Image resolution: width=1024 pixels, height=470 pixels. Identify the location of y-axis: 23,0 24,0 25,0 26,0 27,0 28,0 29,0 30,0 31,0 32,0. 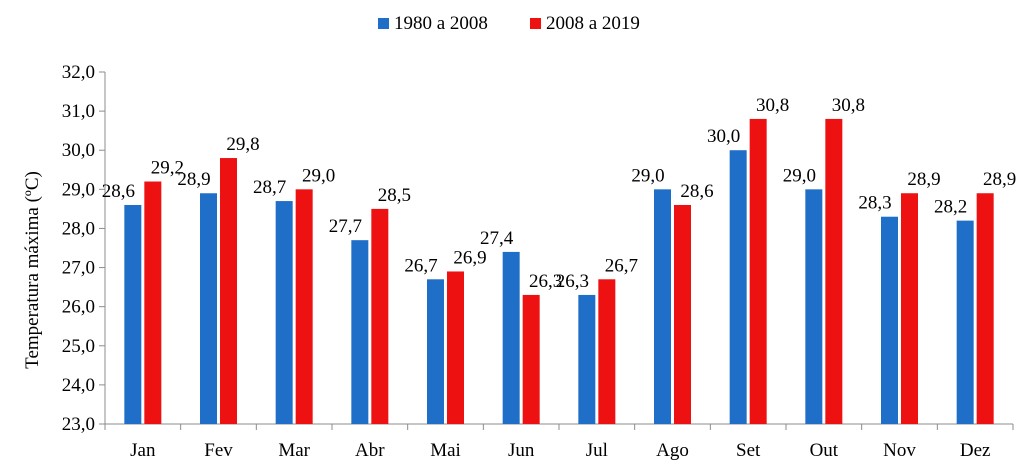
(84, 248).